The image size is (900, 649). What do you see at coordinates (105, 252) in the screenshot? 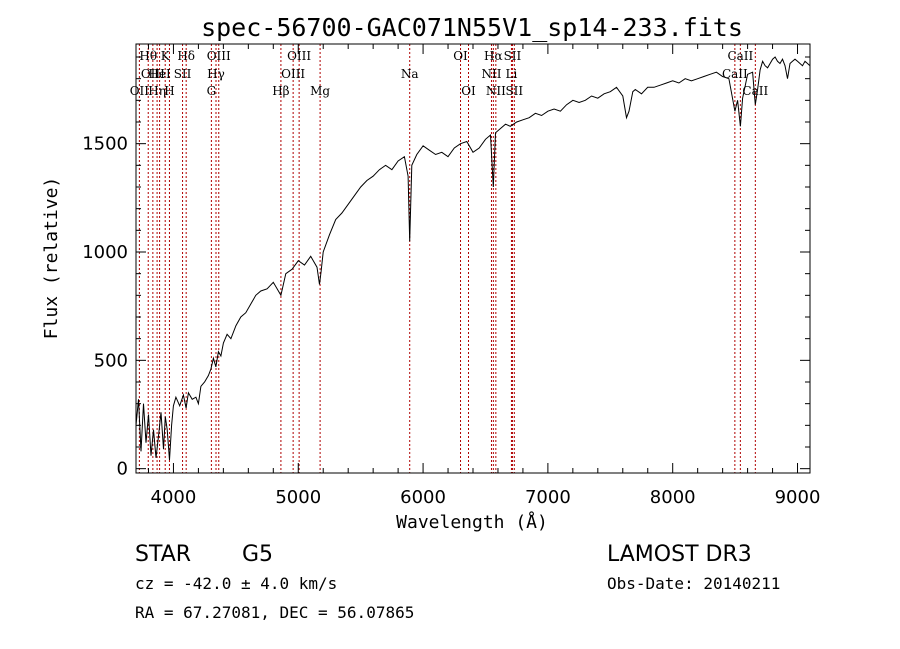
I see `y-tick-label: 1000` at bounding box center [105, 252].